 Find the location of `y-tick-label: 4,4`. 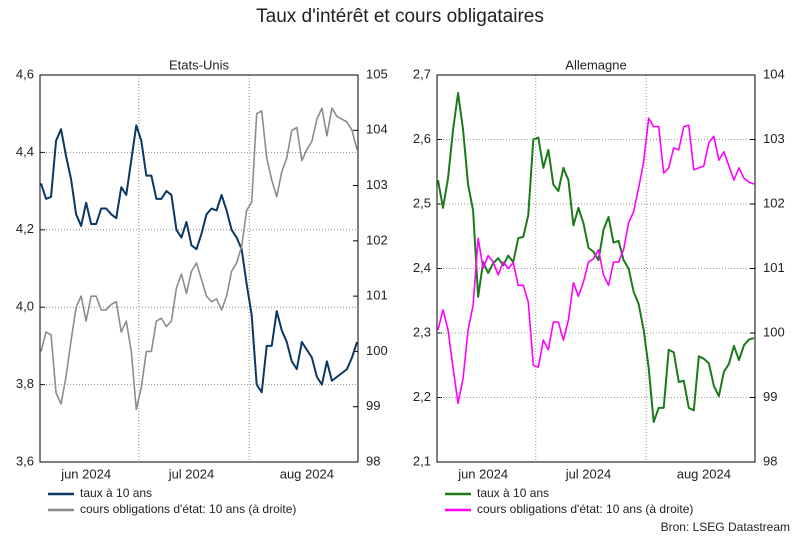

y-tick-label: 4,4 is located at coordinates (25, 151).